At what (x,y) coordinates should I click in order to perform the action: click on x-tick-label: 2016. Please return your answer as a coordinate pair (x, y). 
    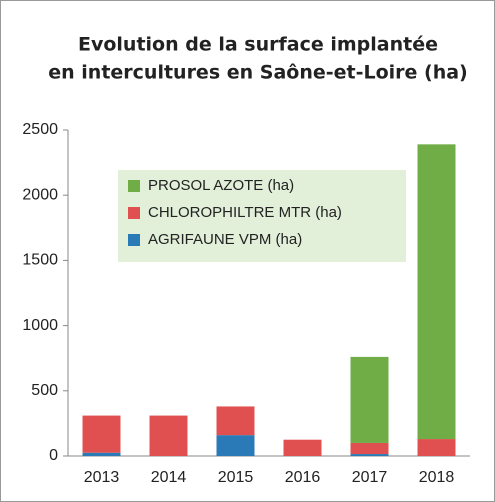
    Looking at the image, I should click on (303, 477).